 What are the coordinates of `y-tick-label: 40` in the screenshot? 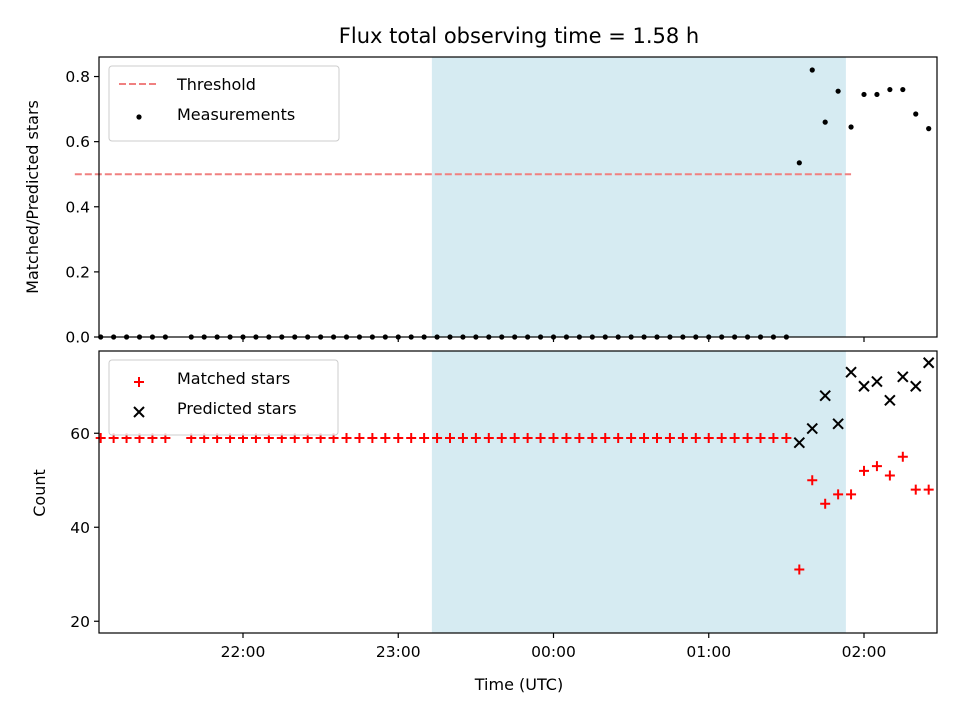 It's located at (80, 528).